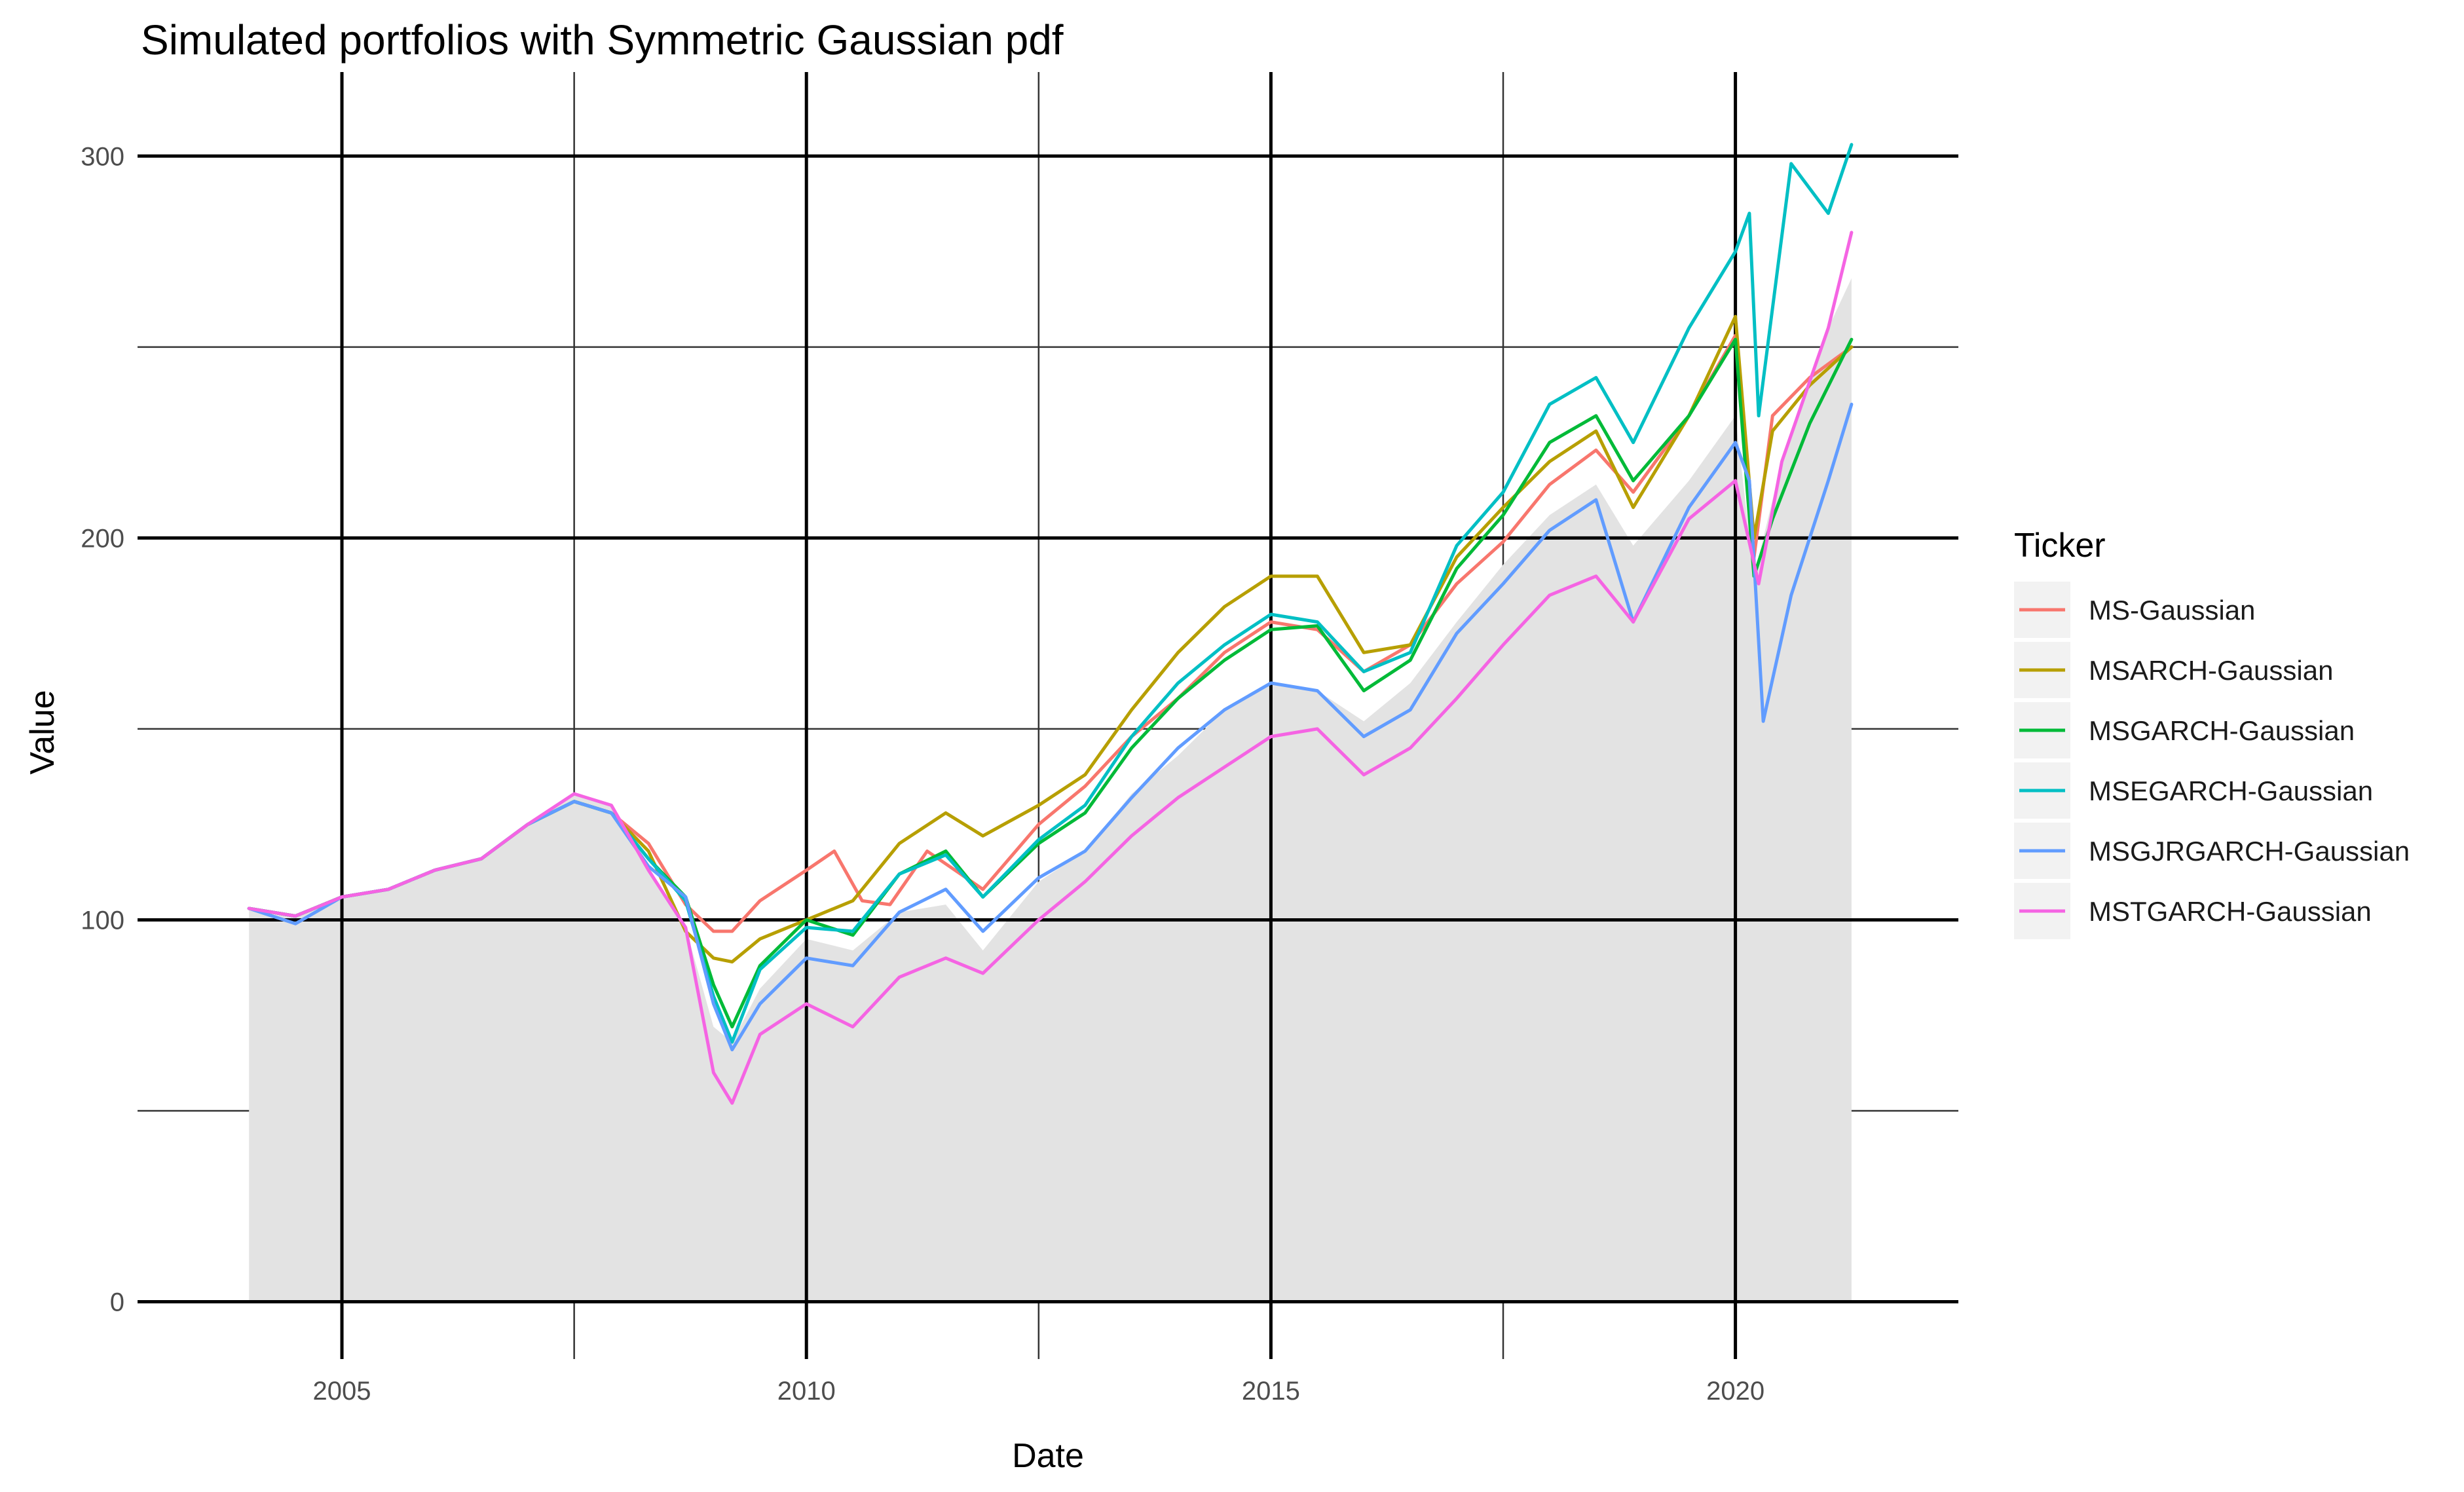 This screenshot has height=1492, width=2464. Describe the element at coordinates (2231, 791) in the screenshot. I see `legend-label: MSEGARCH-Gaussian` at that location.